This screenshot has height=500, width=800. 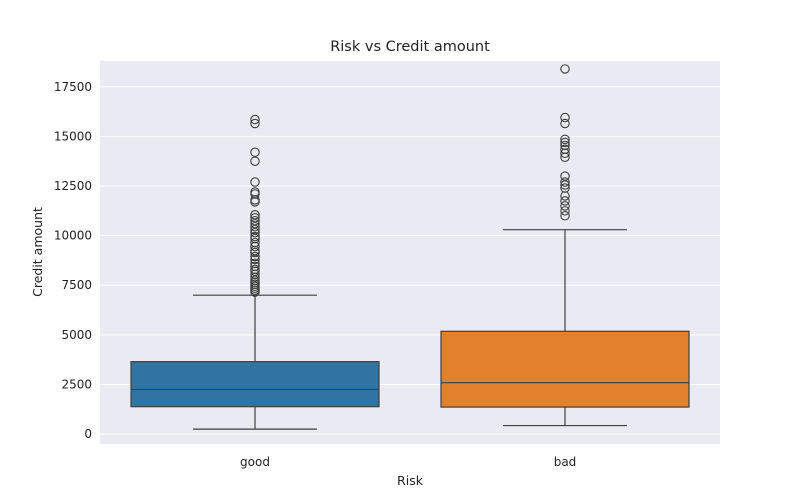 I want to click on box-good, so click(x=255, y=384).